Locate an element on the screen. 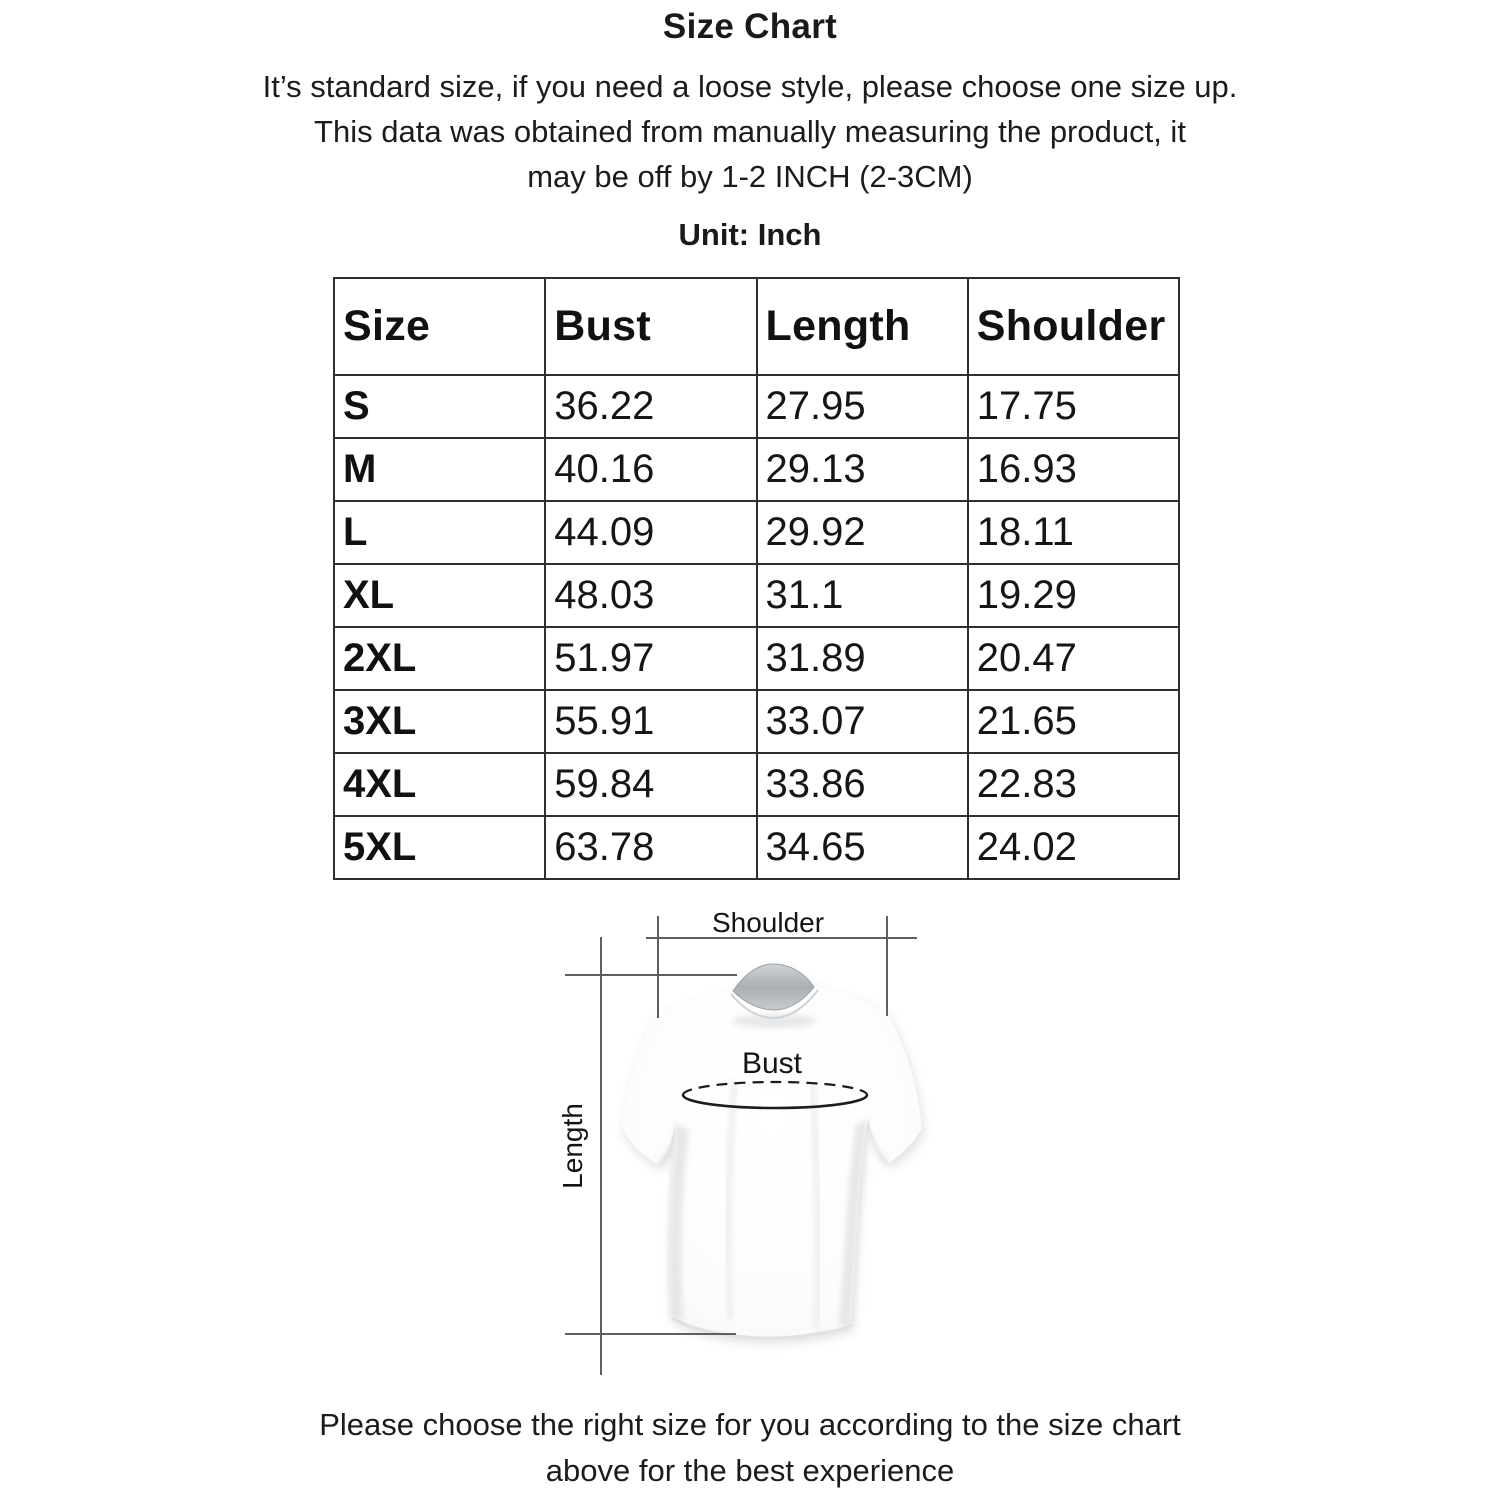 The height and width of the screenshot is (1500, 1500). cell-bust: 51.97 is located at coordinates (651, 658).